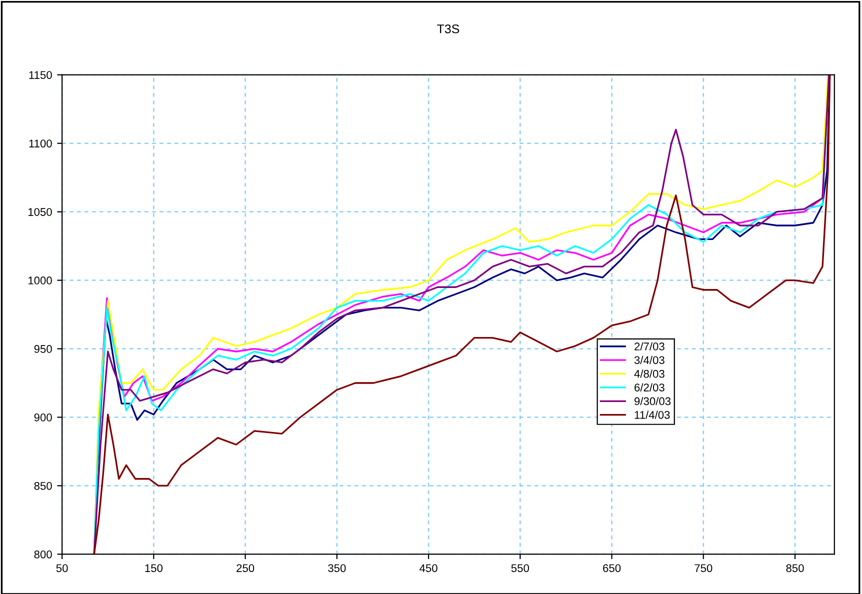 The width and height of the screenshot is (862, 594). I want to click on x-tick-label: 350, so click(337, 568).